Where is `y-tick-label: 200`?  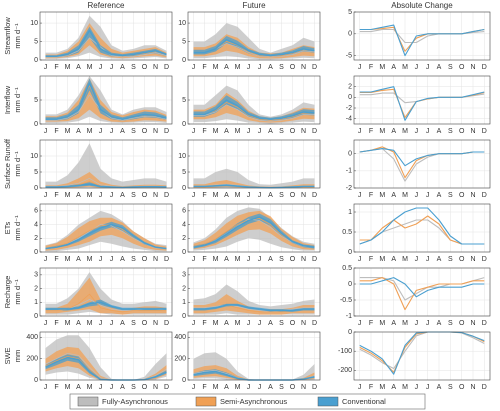 y-tick-label: 200 is located at coordinates (180, 359).